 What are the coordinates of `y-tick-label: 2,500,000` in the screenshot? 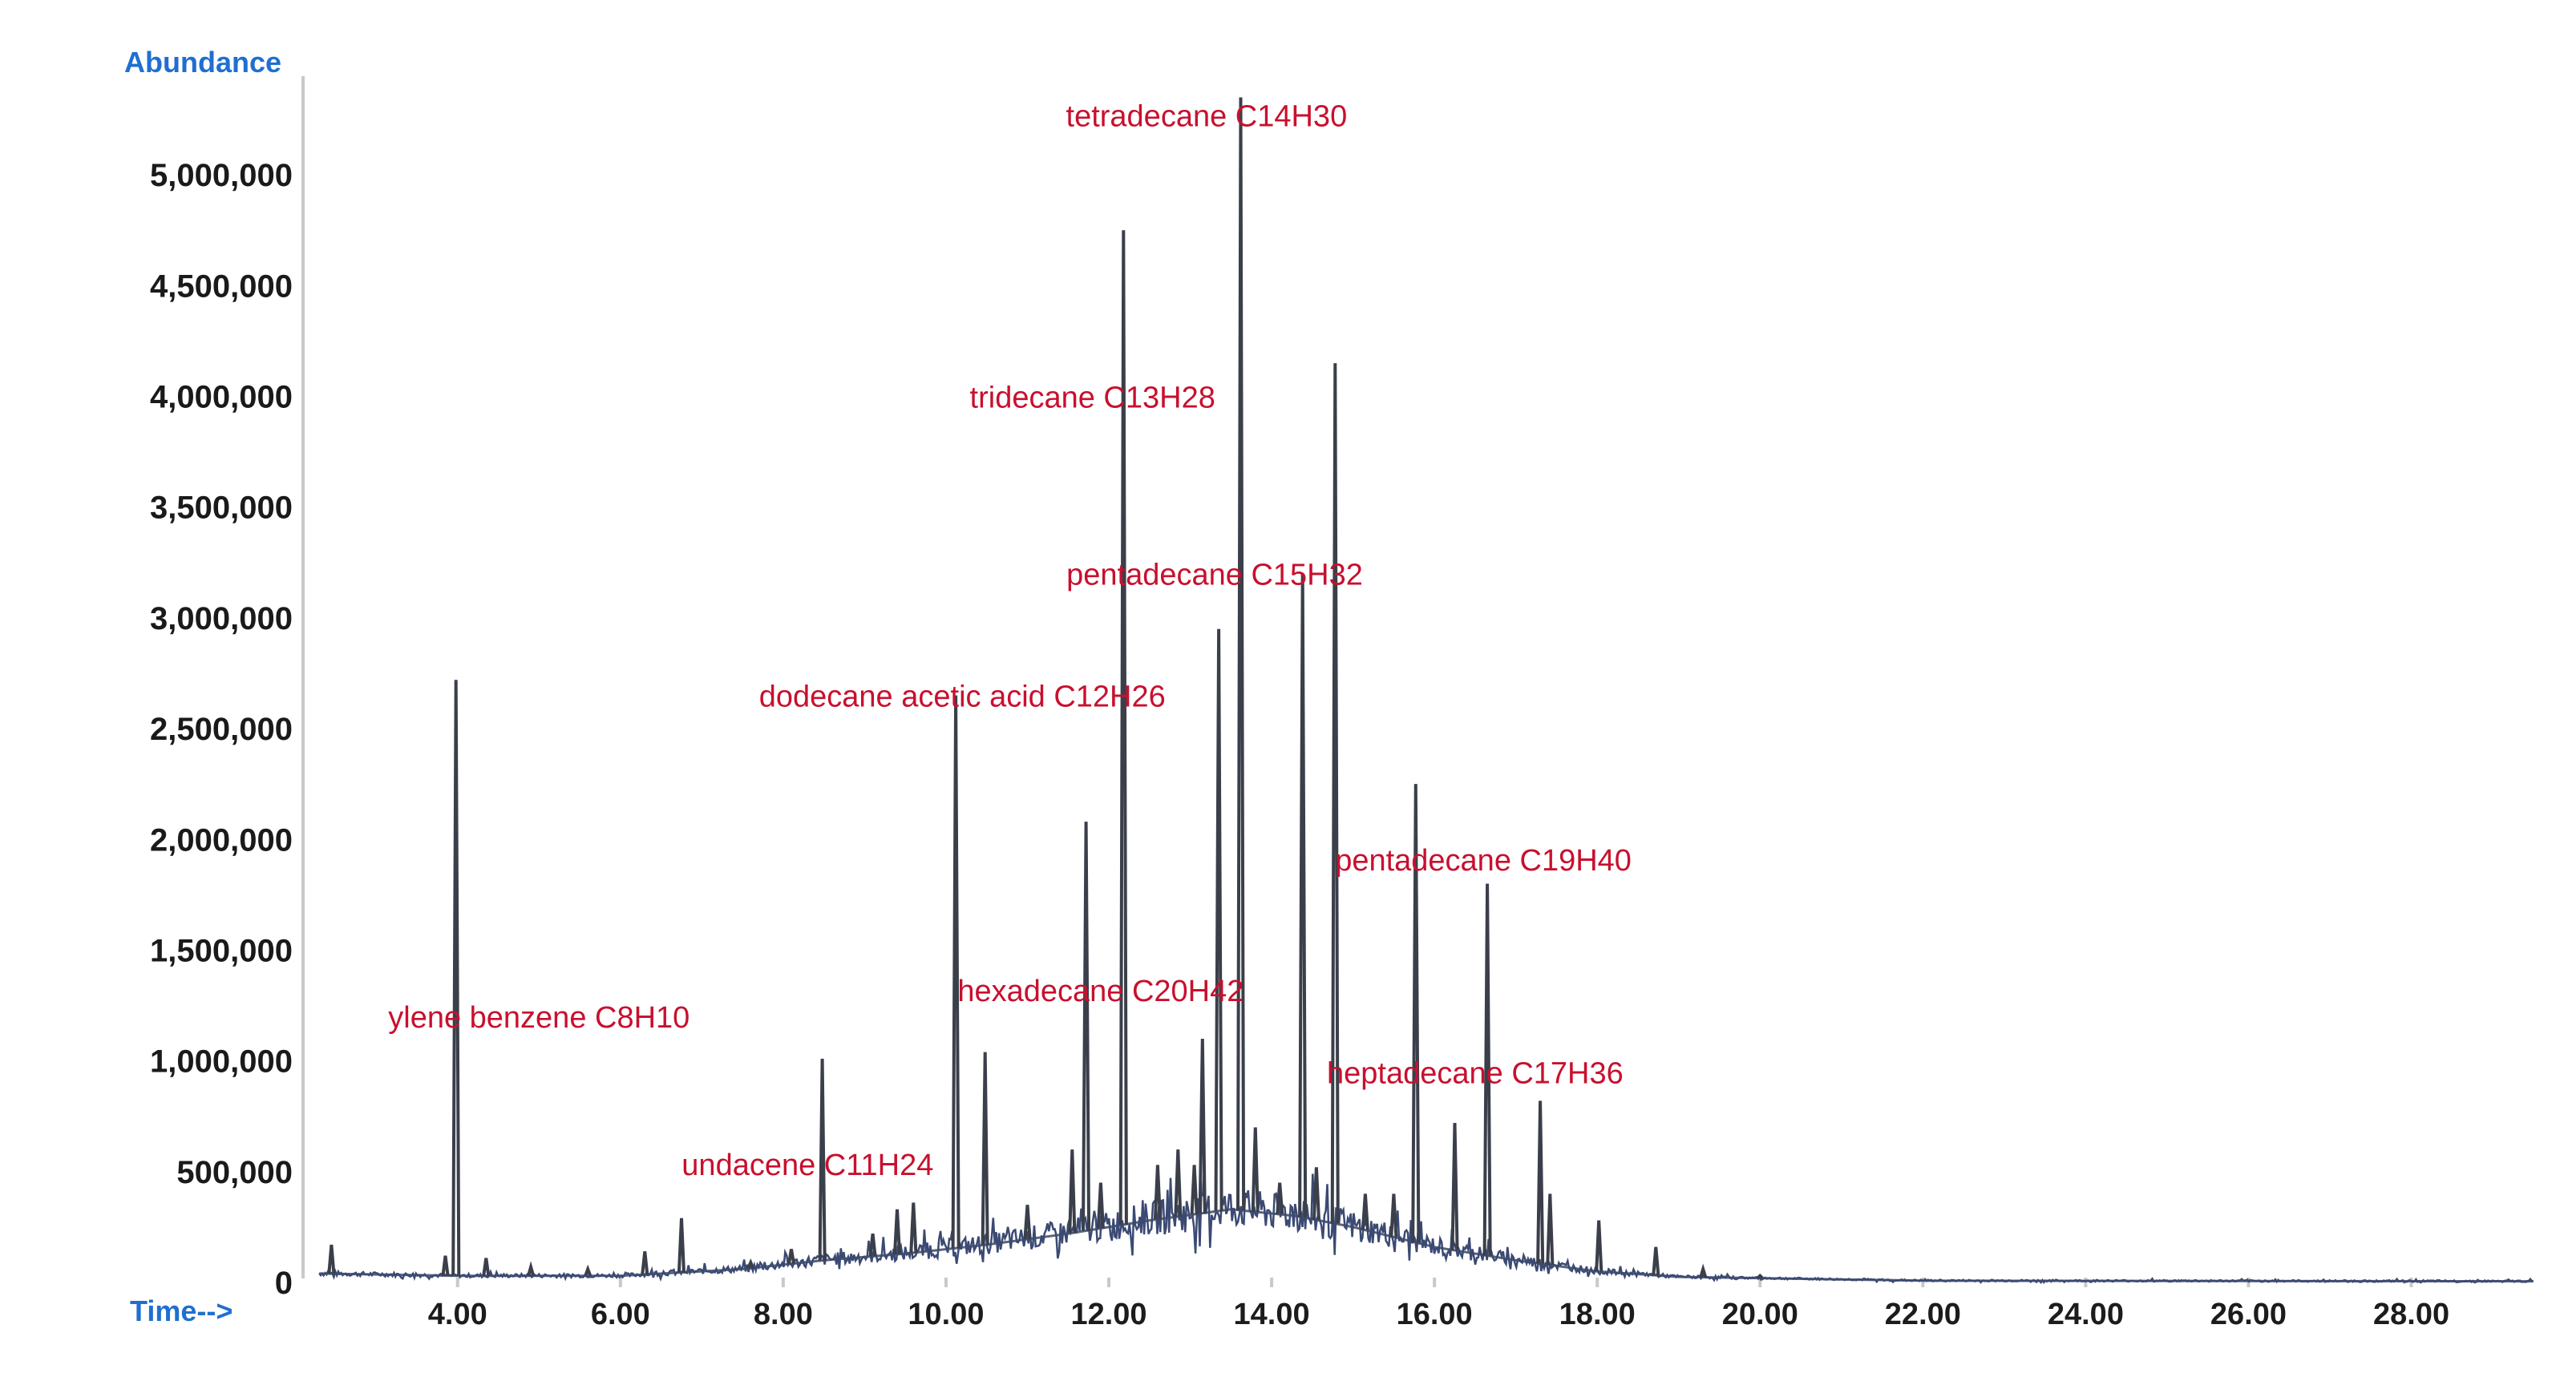 It's located at (221, 730).